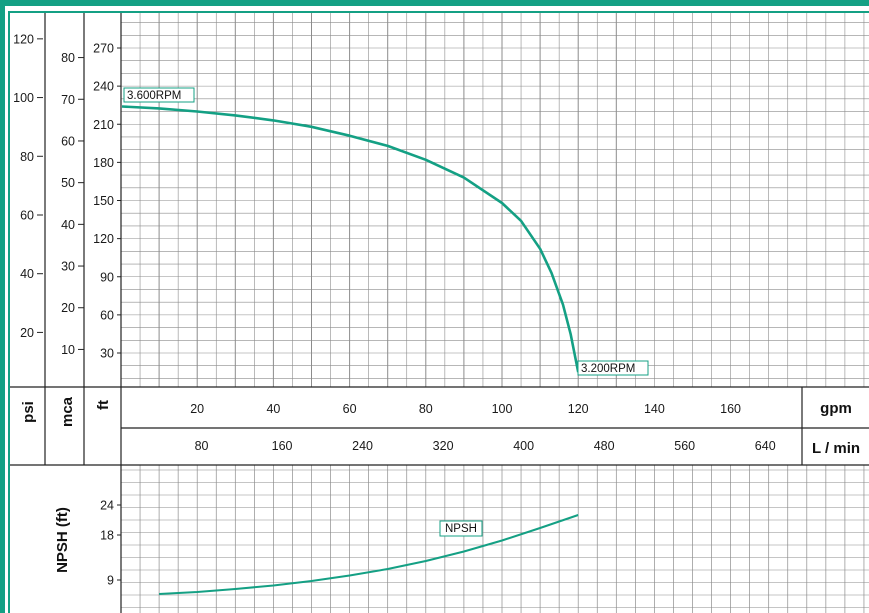 The height and width of the screenshot is (613, 869). What do you see at coordinates (107, 506) in the screenshot?
I see `npsh-tick-label: 24` at bounding box center [107, 506].